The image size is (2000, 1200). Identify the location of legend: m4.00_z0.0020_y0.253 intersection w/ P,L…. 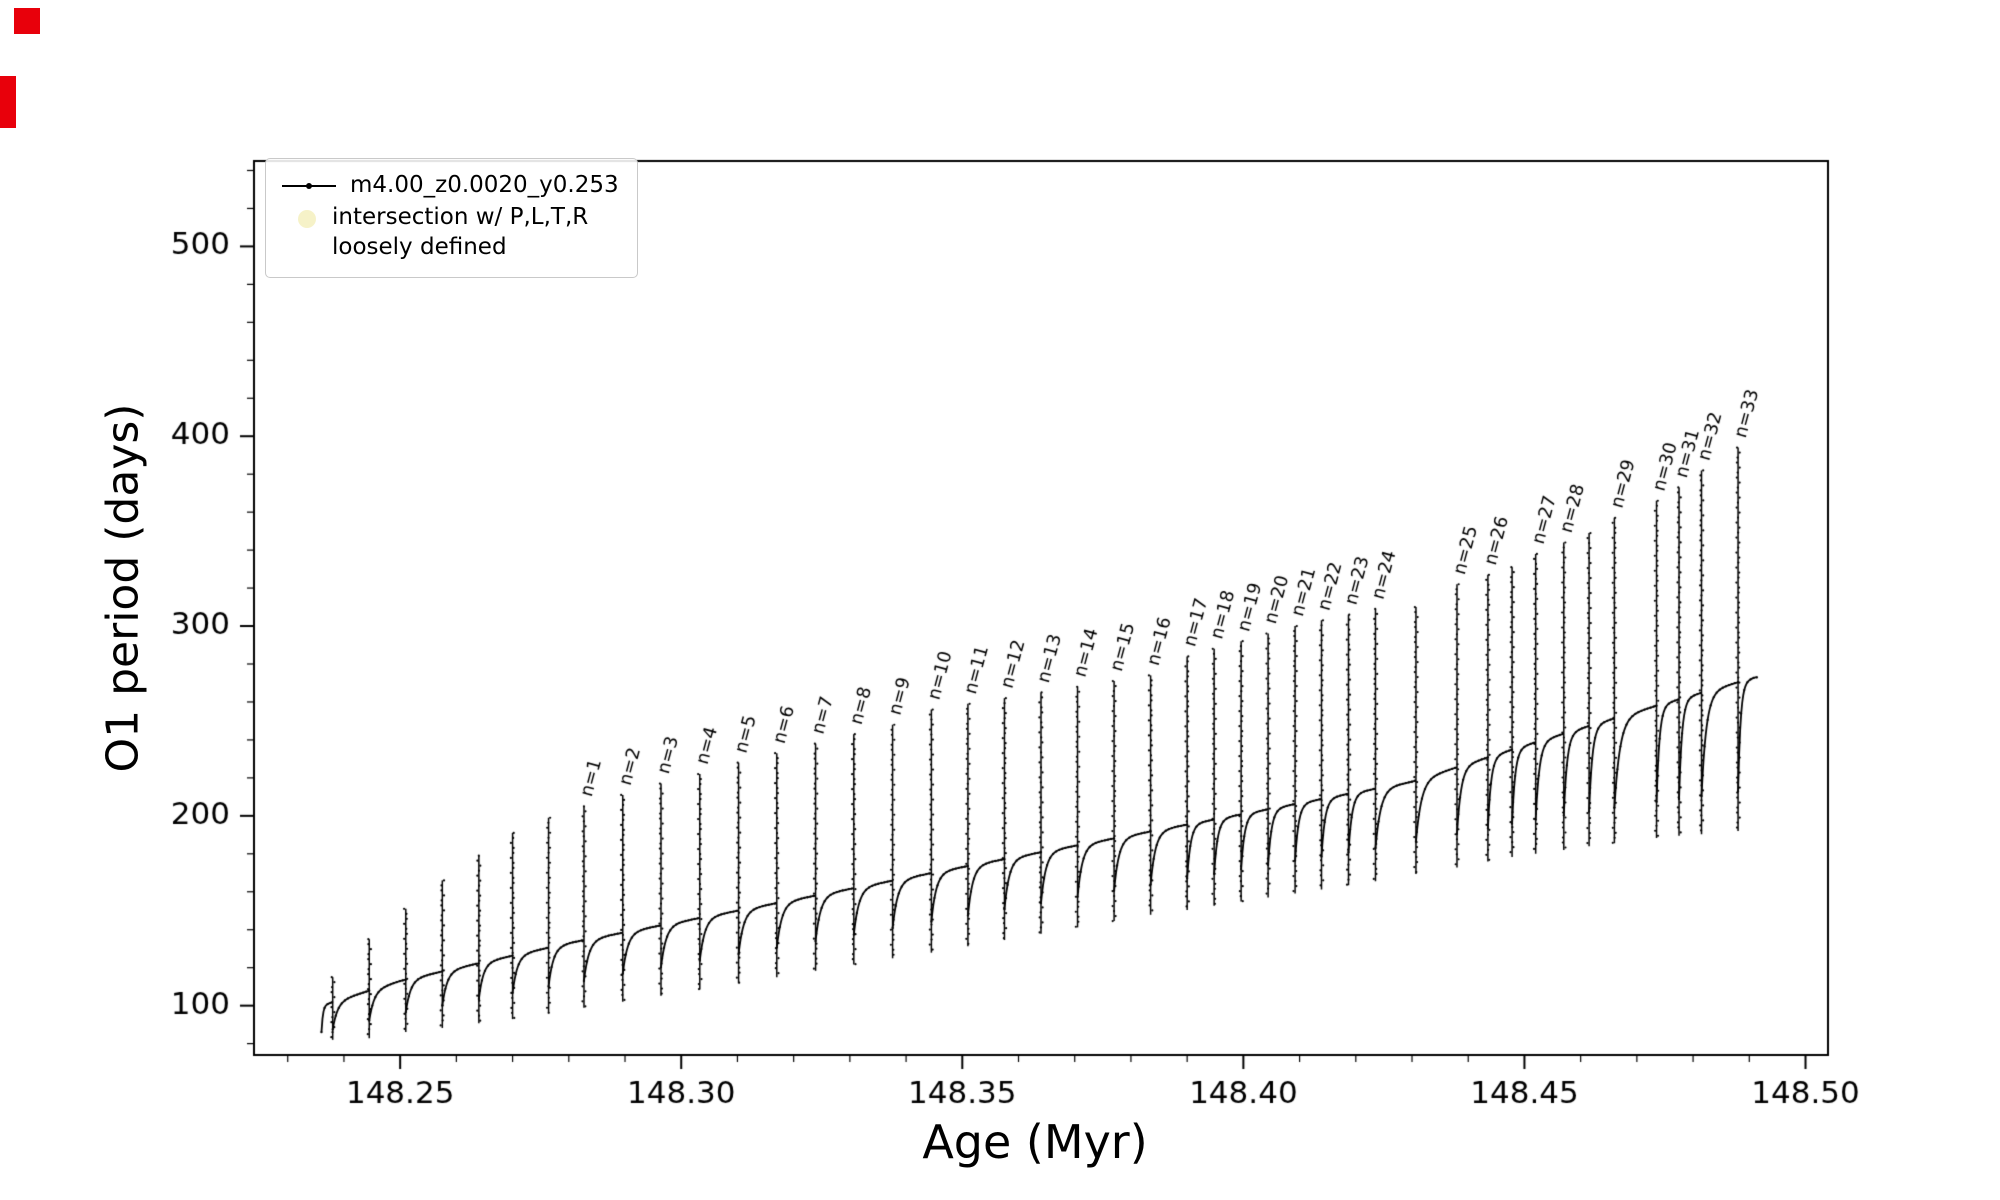
(451, 218).